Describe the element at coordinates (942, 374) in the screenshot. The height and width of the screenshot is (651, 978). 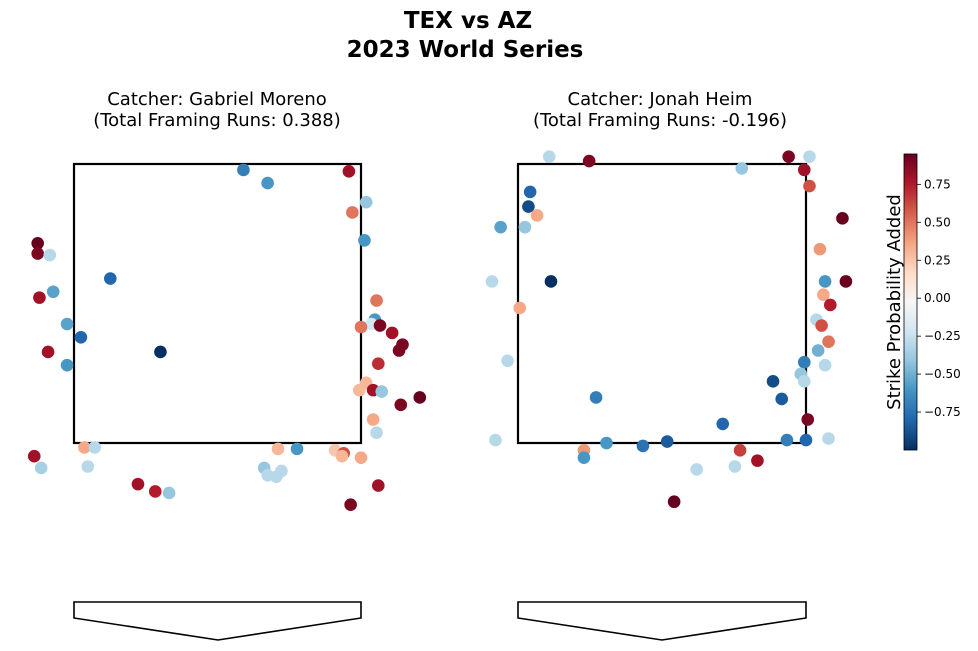
I see `colorbar-tick-label: −0.50` at that location.